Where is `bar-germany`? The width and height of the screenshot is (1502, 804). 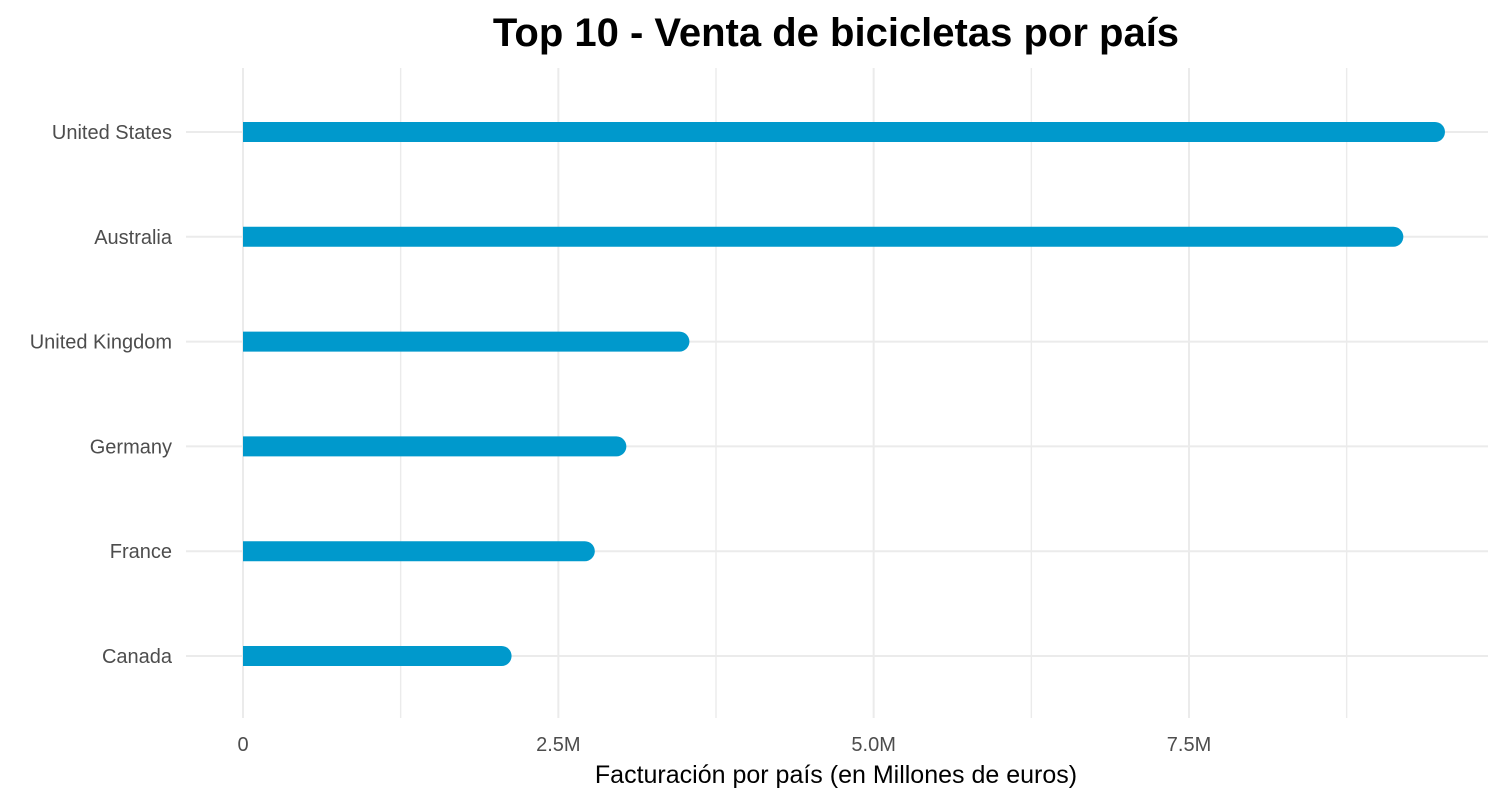
bar-germany is located at coordinates (435, 446).